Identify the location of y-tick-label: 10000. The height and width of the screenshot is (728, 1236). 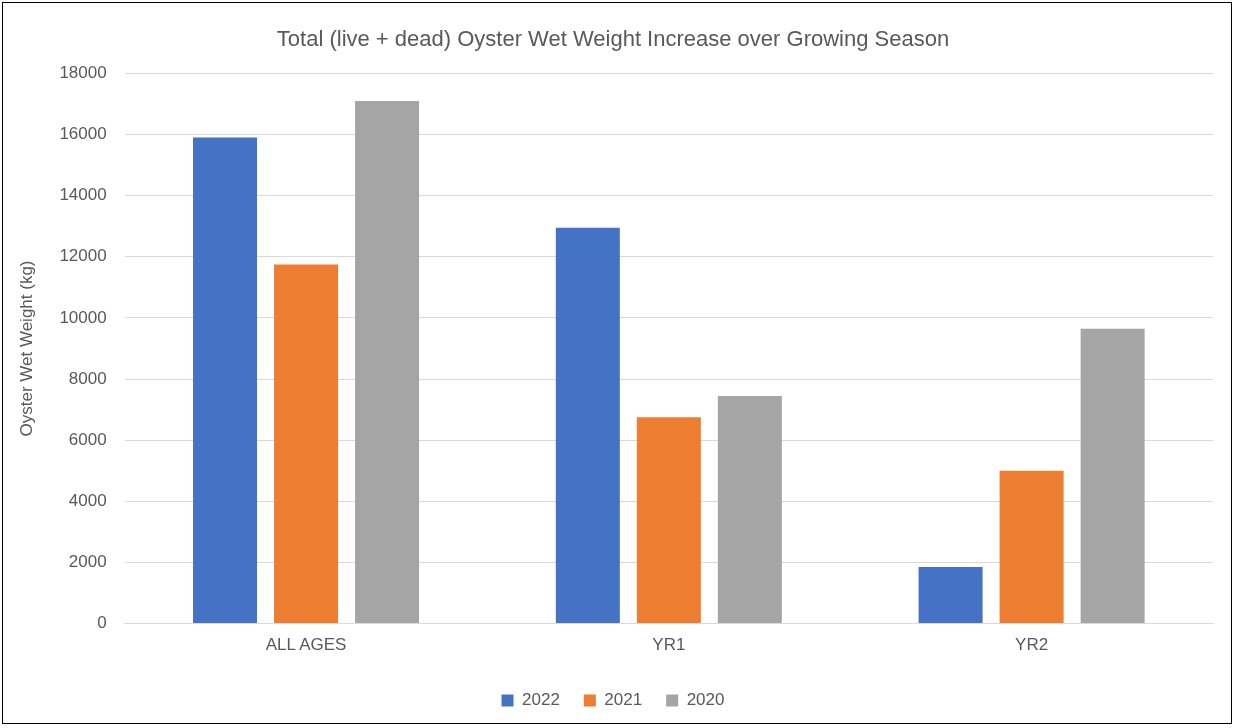
(83, 317).